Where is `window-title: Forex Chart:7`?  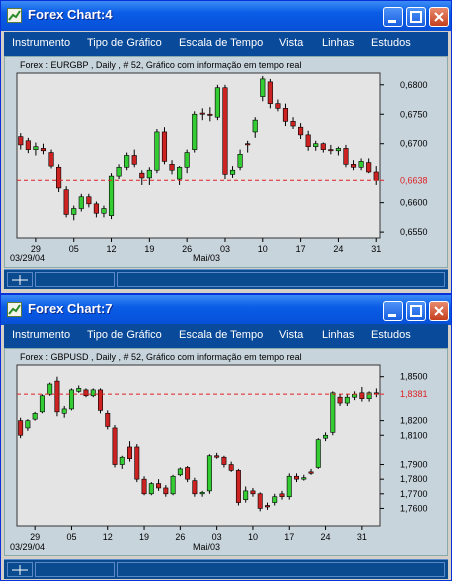 window-title: Forex Chart:7 is located at coordinates (70, 308).